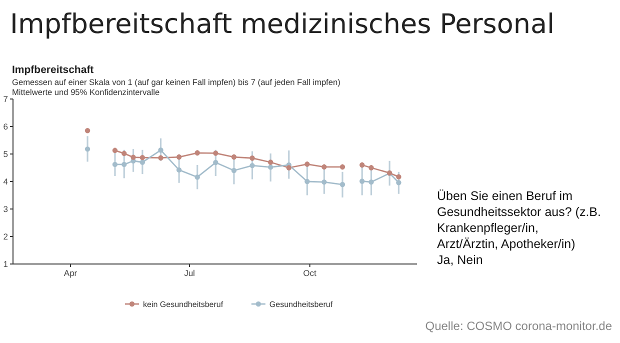  Describe the element at coordinates (53, 70) in the screenshot. I see `chart-subtitle: Impfbereitschaft` at that location.